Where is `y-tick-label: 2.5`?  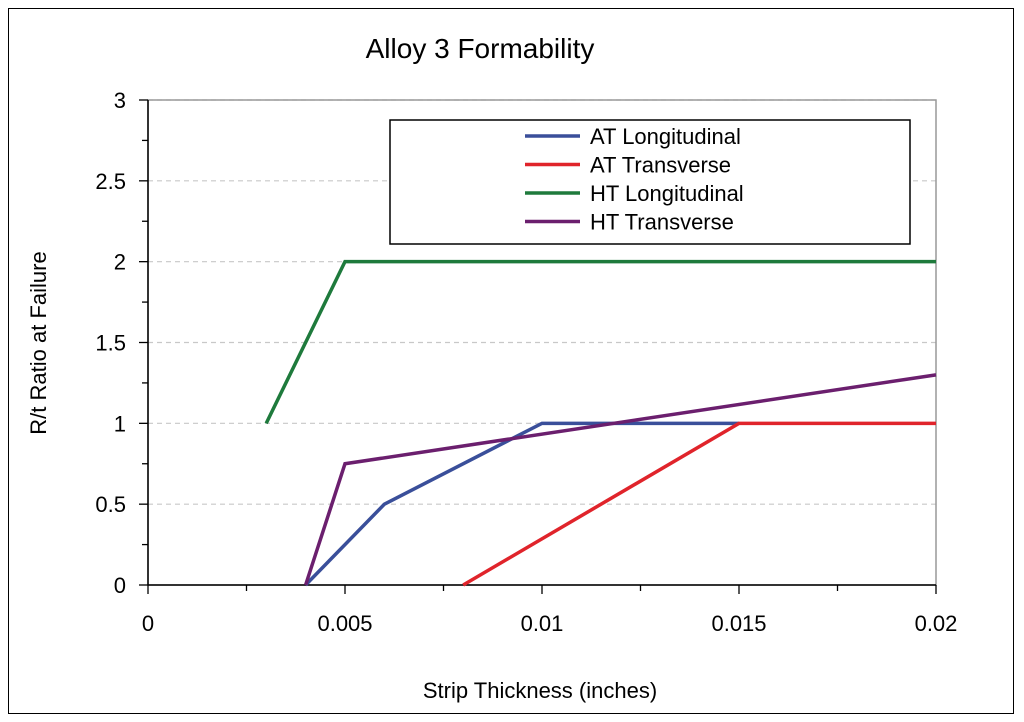
y-tick-label: 2.5 is located at coordinates (110, 181).